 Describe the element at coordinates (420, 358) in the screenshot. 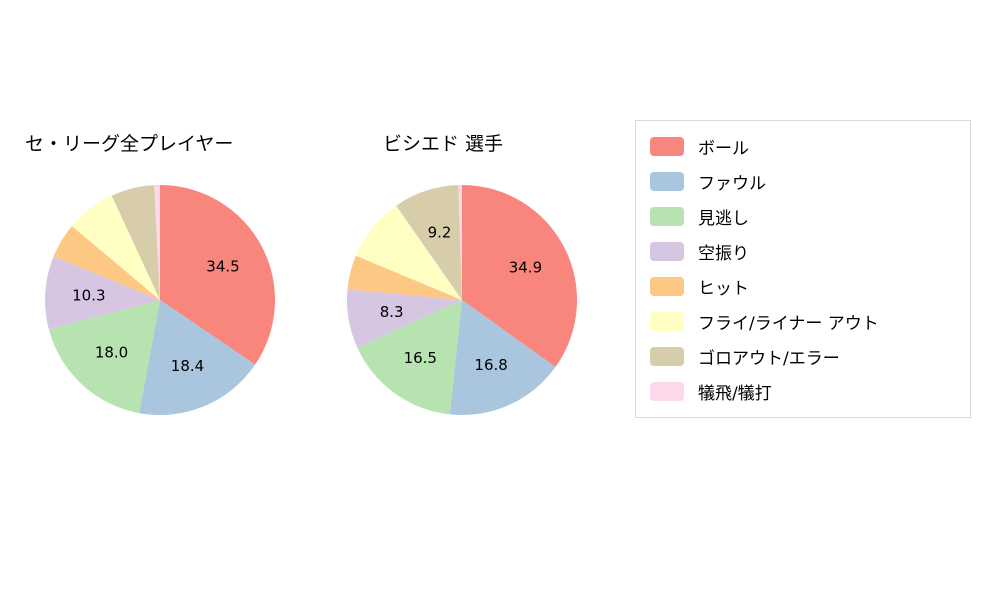

I see `pie-value-label: 16.5` at that location.